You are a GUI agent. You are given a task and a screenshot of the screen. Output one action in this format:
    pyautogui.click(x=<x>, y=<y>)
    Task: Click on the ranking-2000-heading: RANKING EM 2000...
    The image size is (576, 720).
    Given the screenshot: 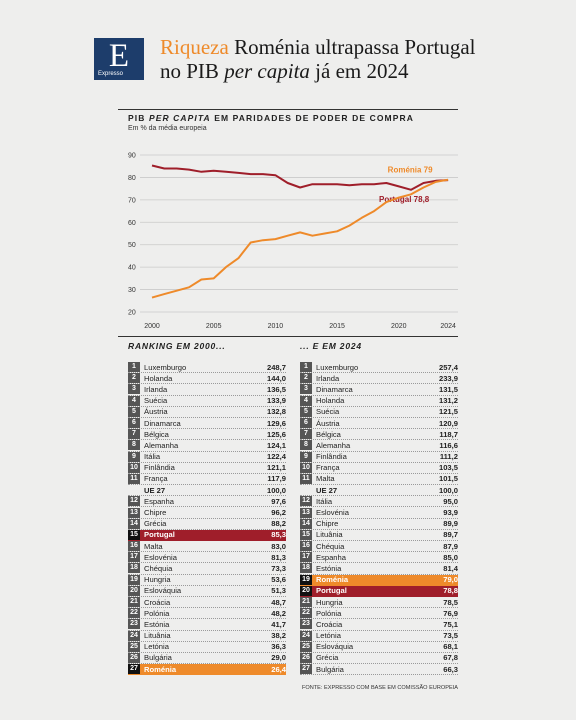 What is the action you would take?
    pyautogui.click(x=177, y=346)
    